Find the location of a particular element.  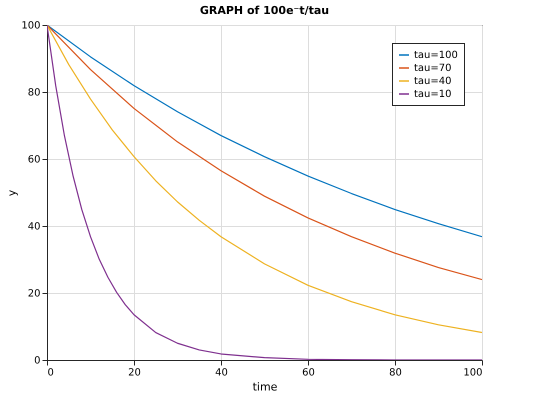

x-tick-label: 40 is located at coordinates (221, 373).